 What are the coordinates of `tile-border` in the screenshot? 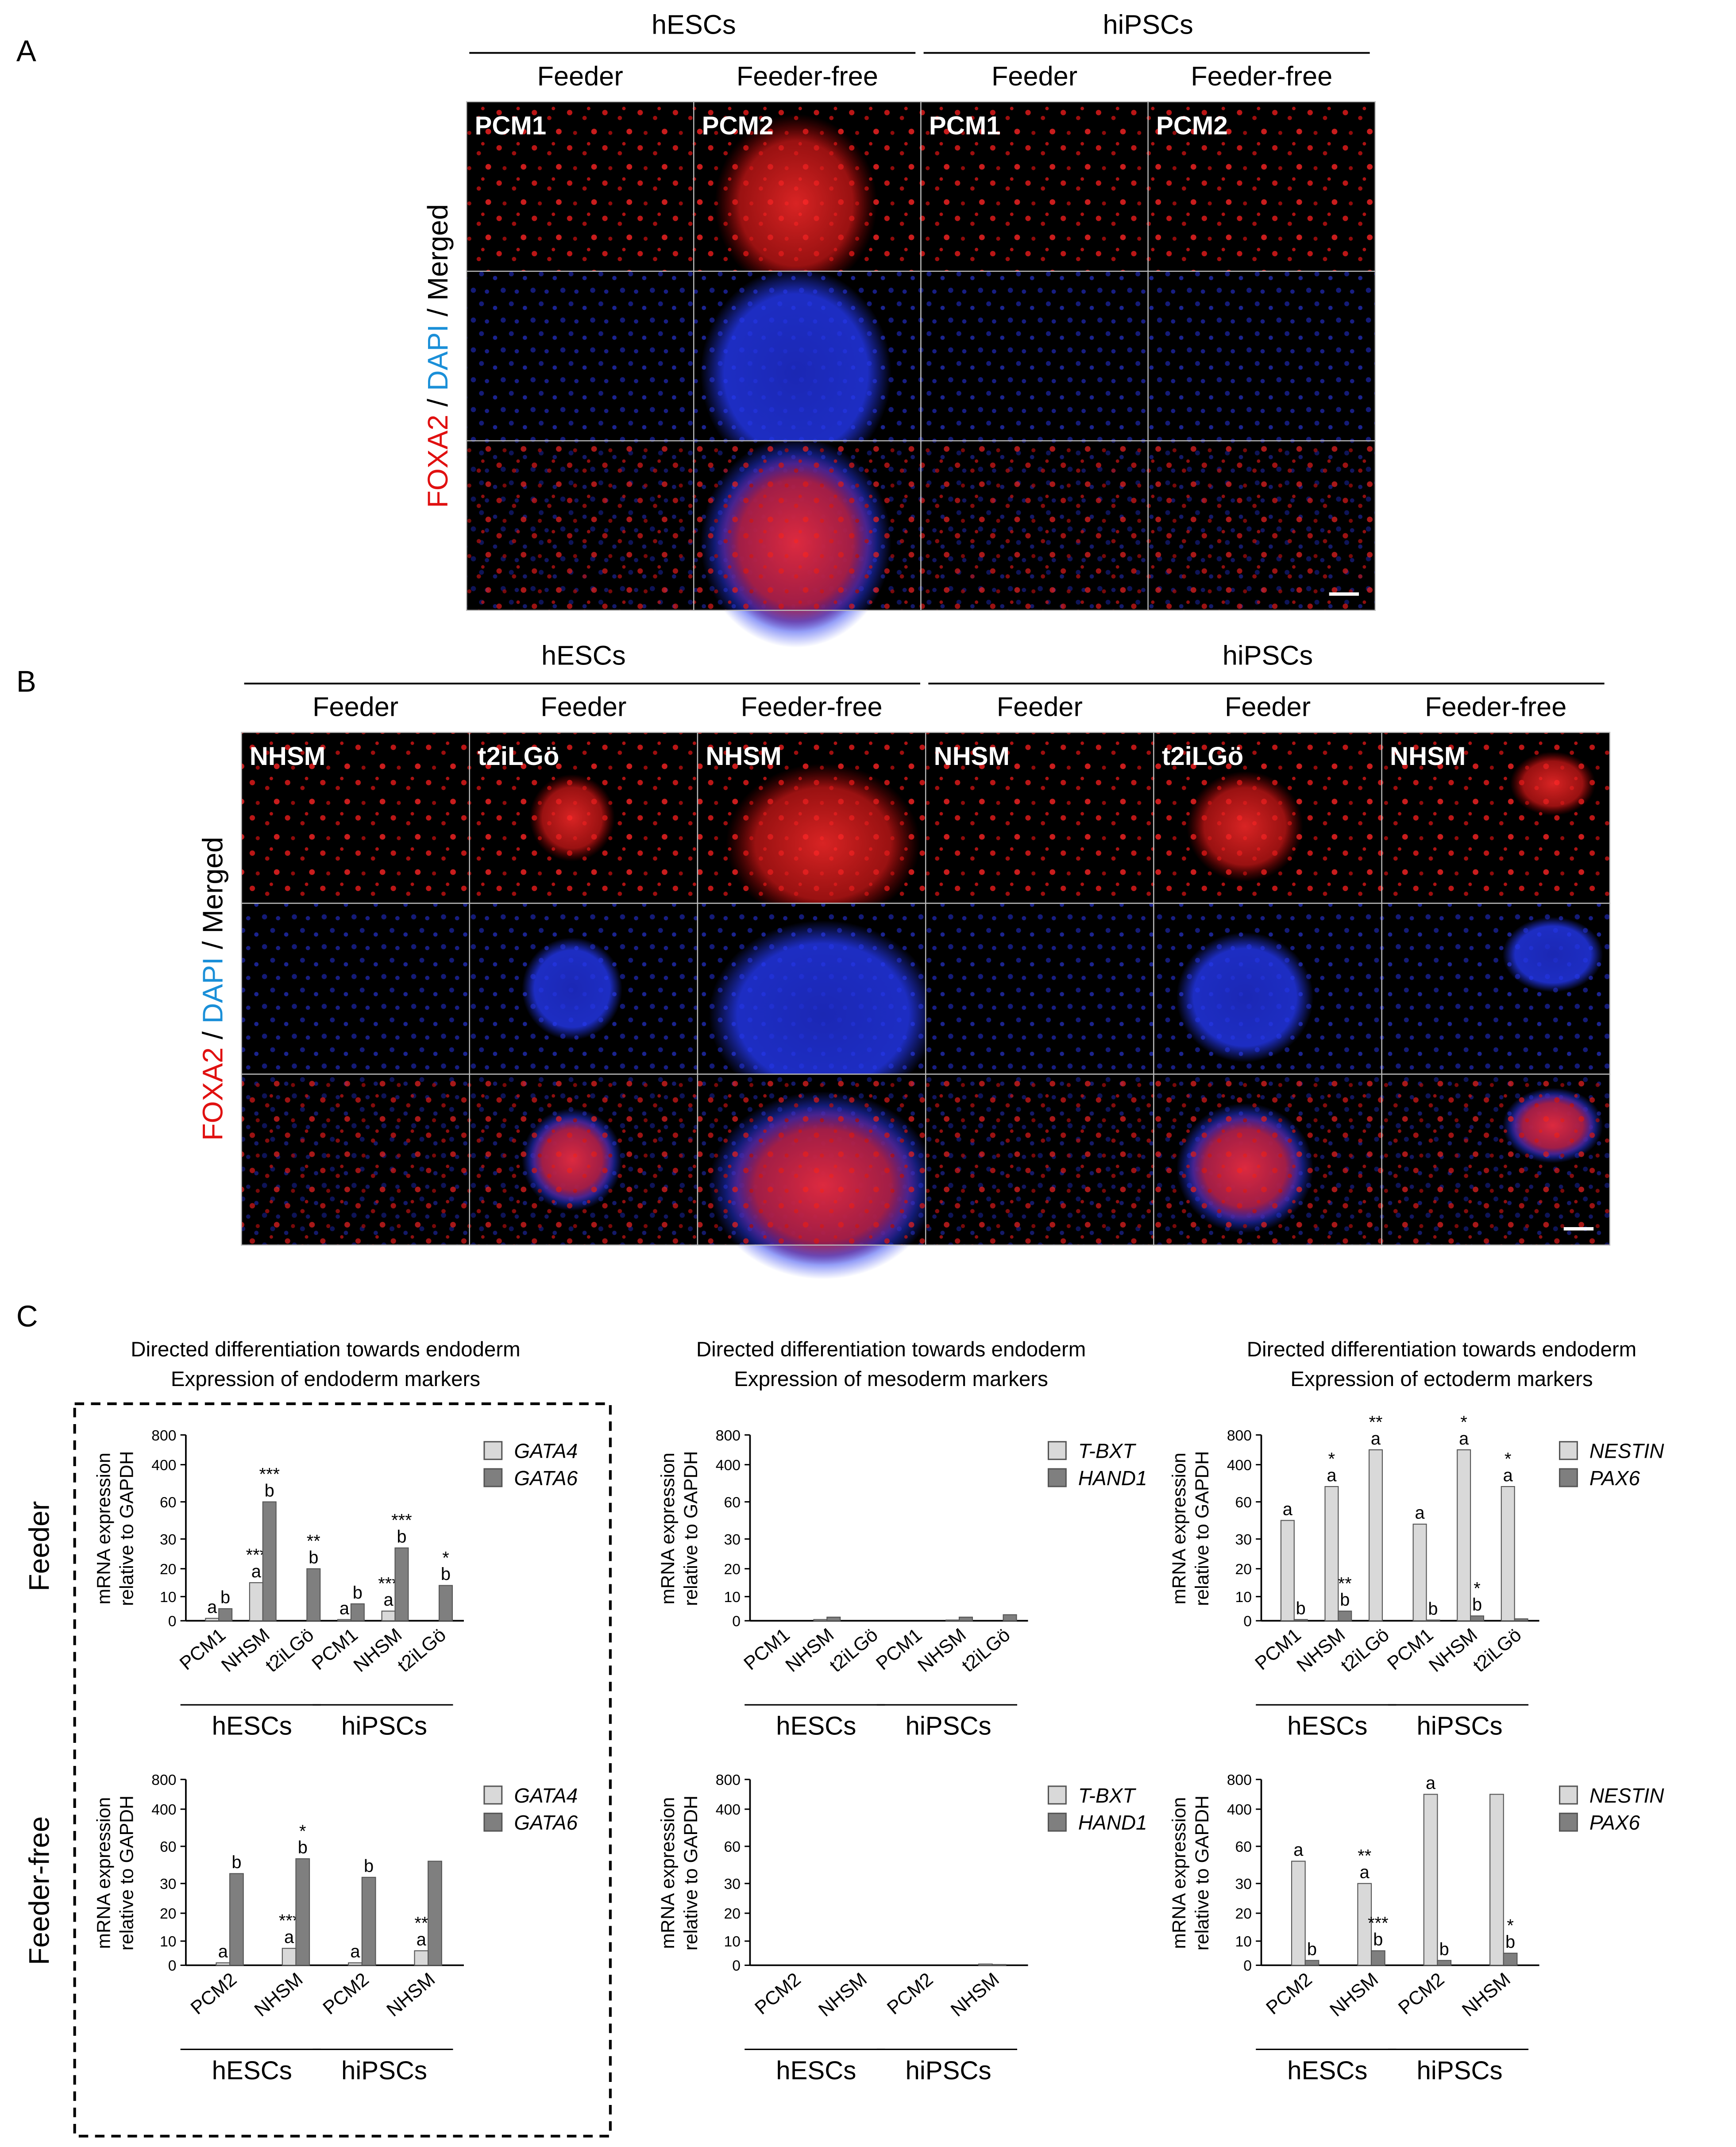 It's located at (1496, 1160).